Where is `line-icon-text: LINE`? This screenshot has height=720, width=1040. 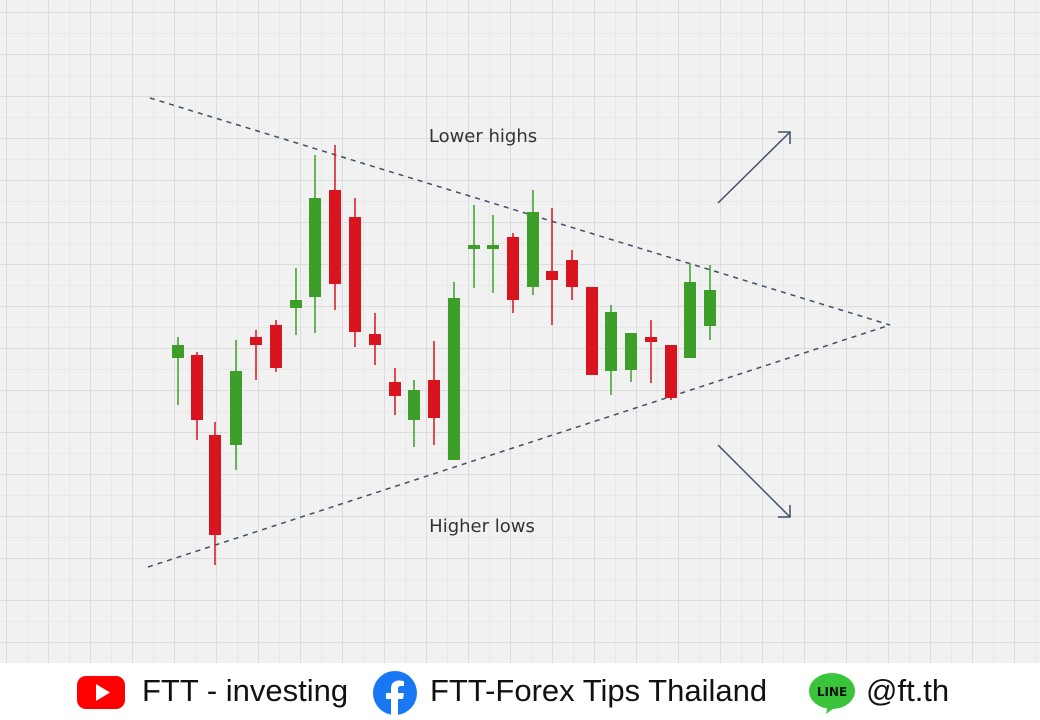
line-icon-text: LINE is located at coordinates (832, 692).